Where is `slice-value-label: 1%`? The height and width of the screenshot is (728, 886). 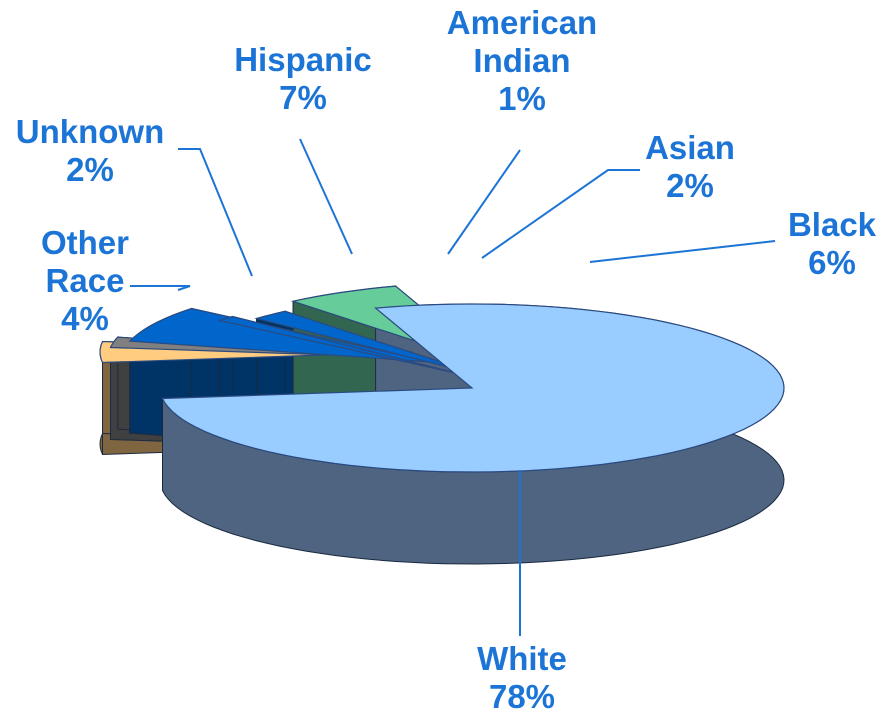 slice-value-label: 1% is located at coordinates (522, 98).